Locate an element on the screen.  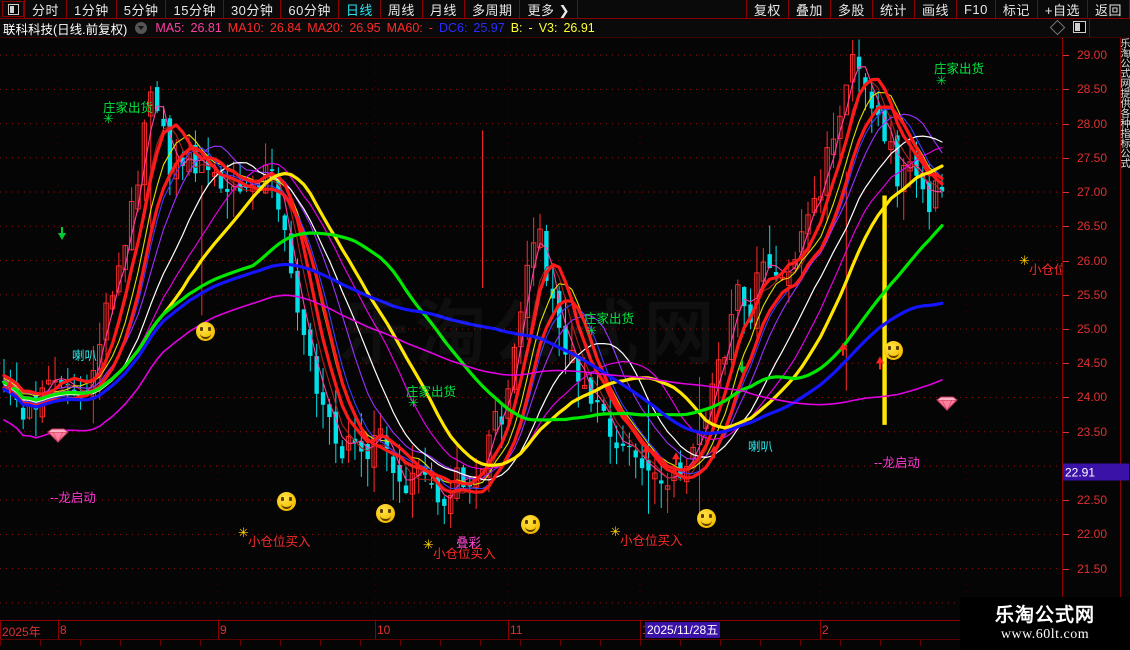
tab-30min: 30分钟 is located at coordinates (253, 9).